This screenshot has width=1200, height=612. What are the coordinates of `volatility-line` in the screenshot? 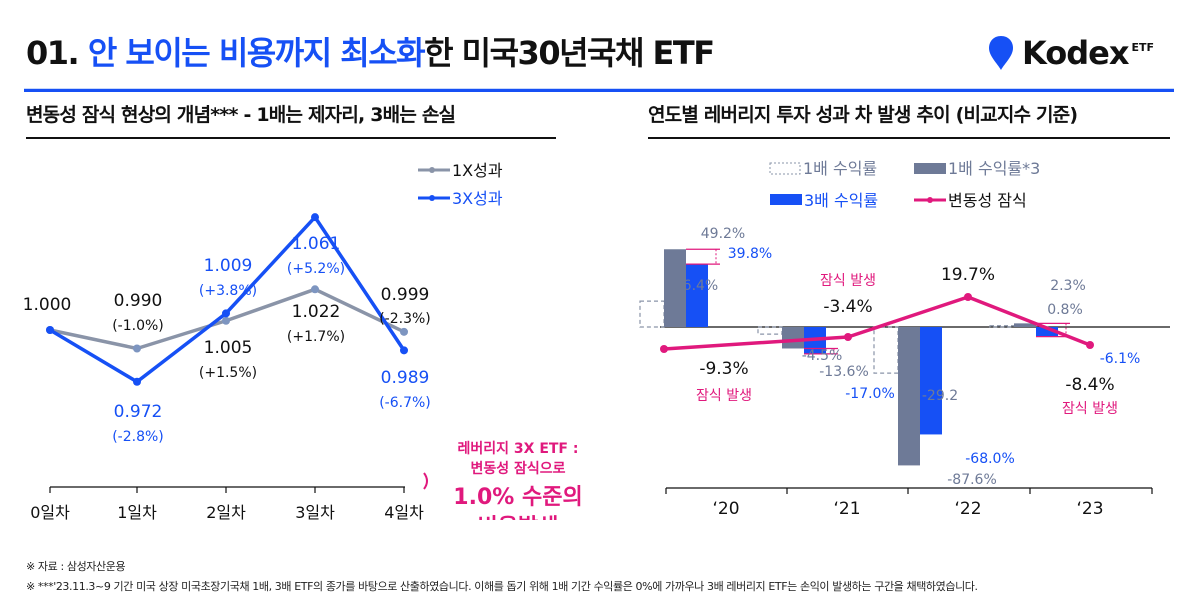 It's located at (877, 323).